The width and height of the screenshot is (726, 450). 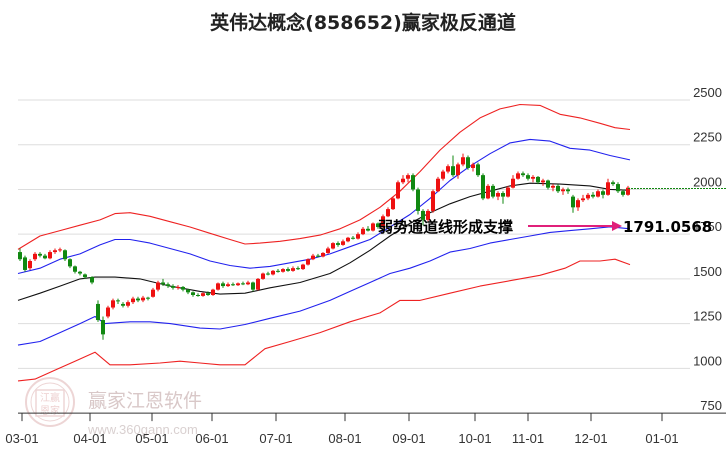 I want to click on x-tick-label: 10-01, so click(x=474, y=438).